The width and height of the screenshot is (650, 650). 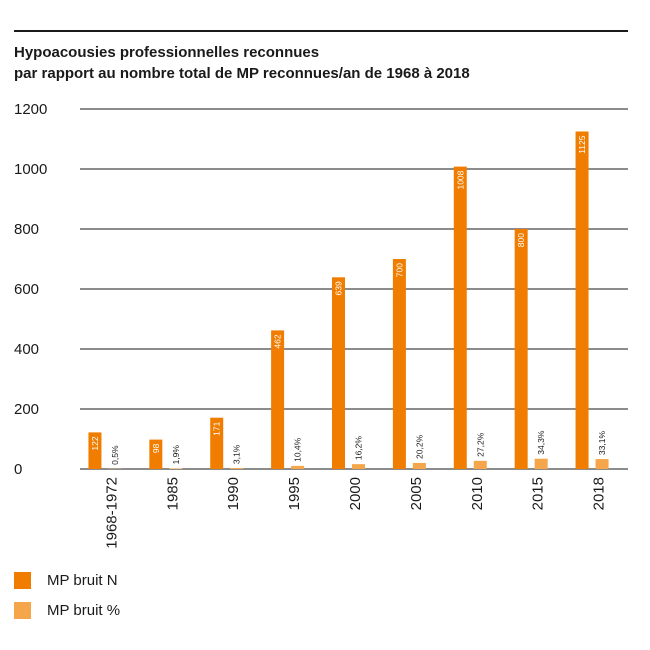 I want to click on data-label-mp-bruit-percent: 34,3%, so click(x=541, y=442).